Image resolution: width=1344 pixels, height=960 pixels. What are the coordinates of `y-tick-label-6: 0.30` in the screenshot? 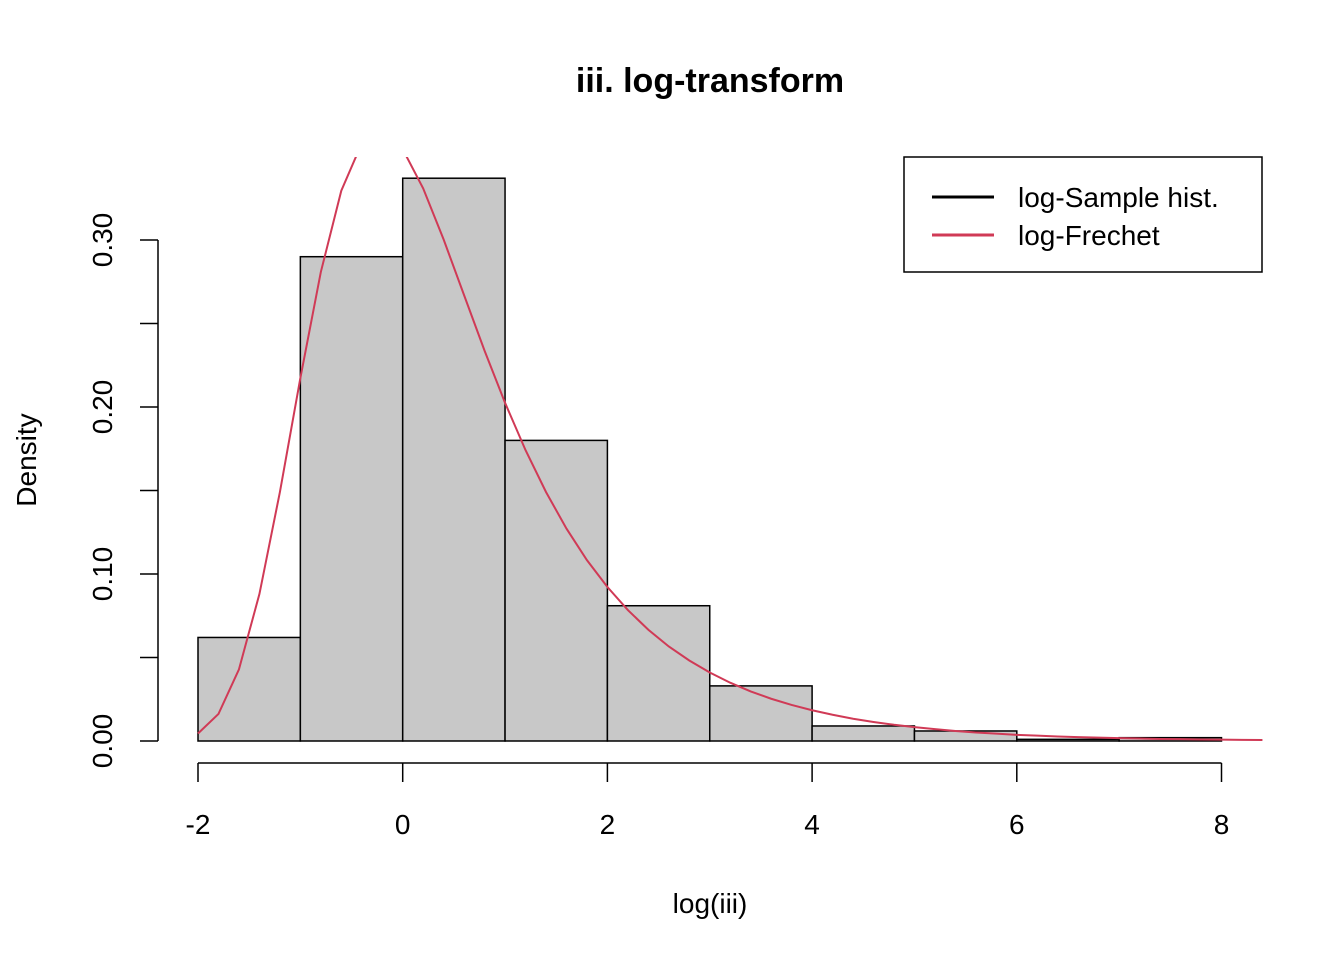 It's located at (102, 240).